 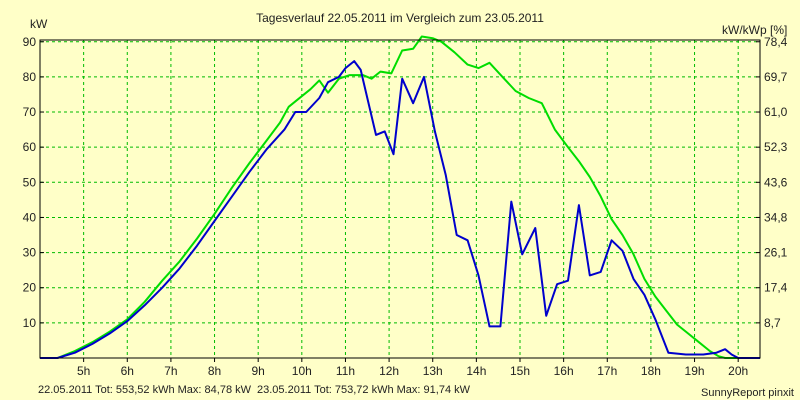 I want to click on x-tick-label: 10h, so click(x=302, y=371).